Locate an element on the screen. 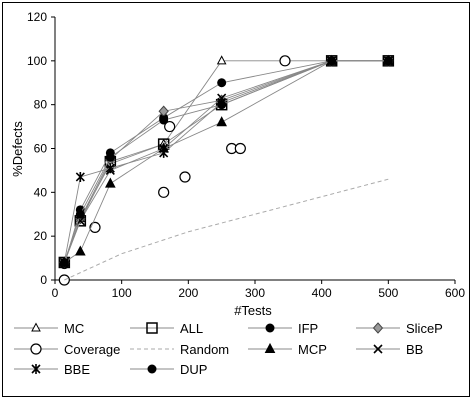  y-axis-label: %Defects is located at coordinates (17, 149).